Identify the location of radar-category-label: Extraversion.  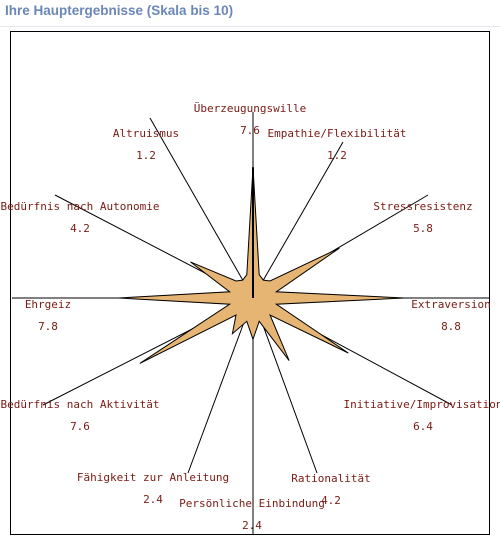
(450, 304).